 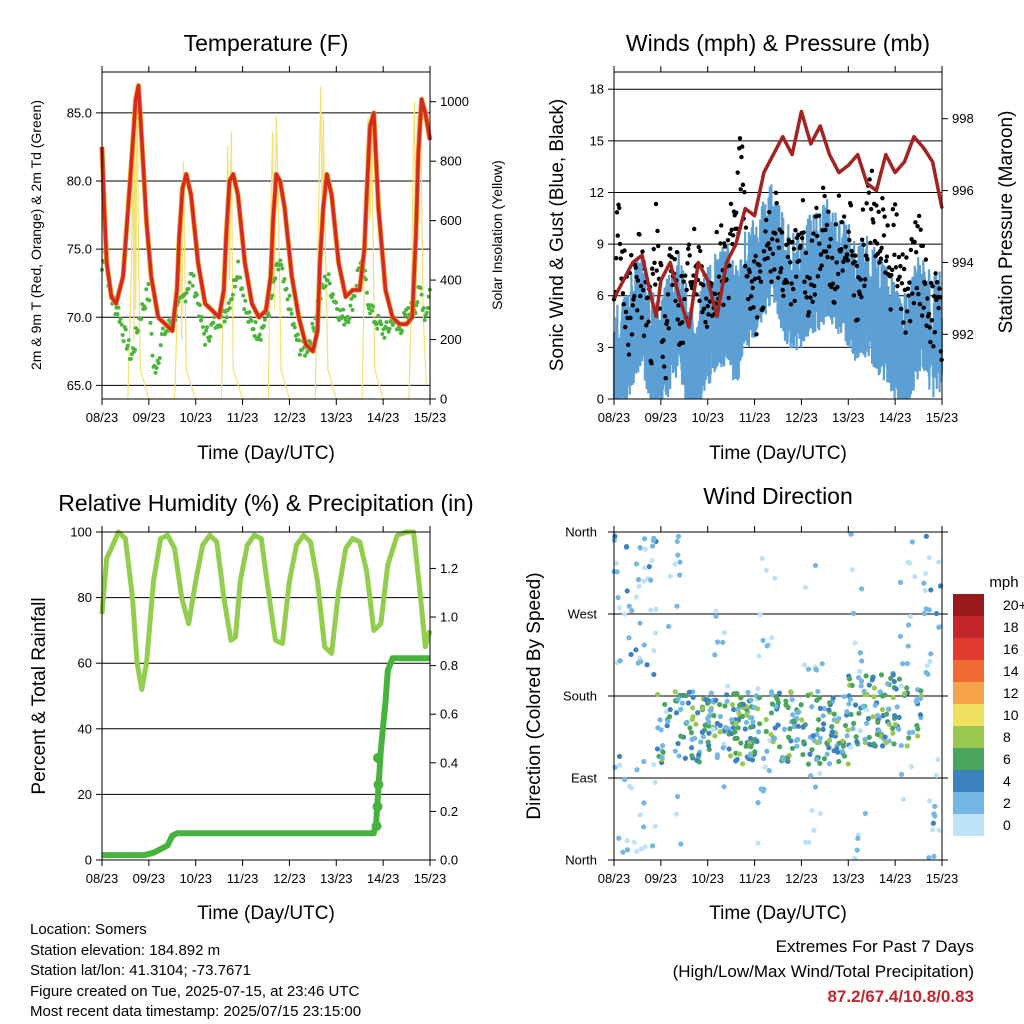 What do you see at coordinates (801, 417) in the screenshot?
I see `x-tick-label: 12/23` at bounding box center [801, 417].